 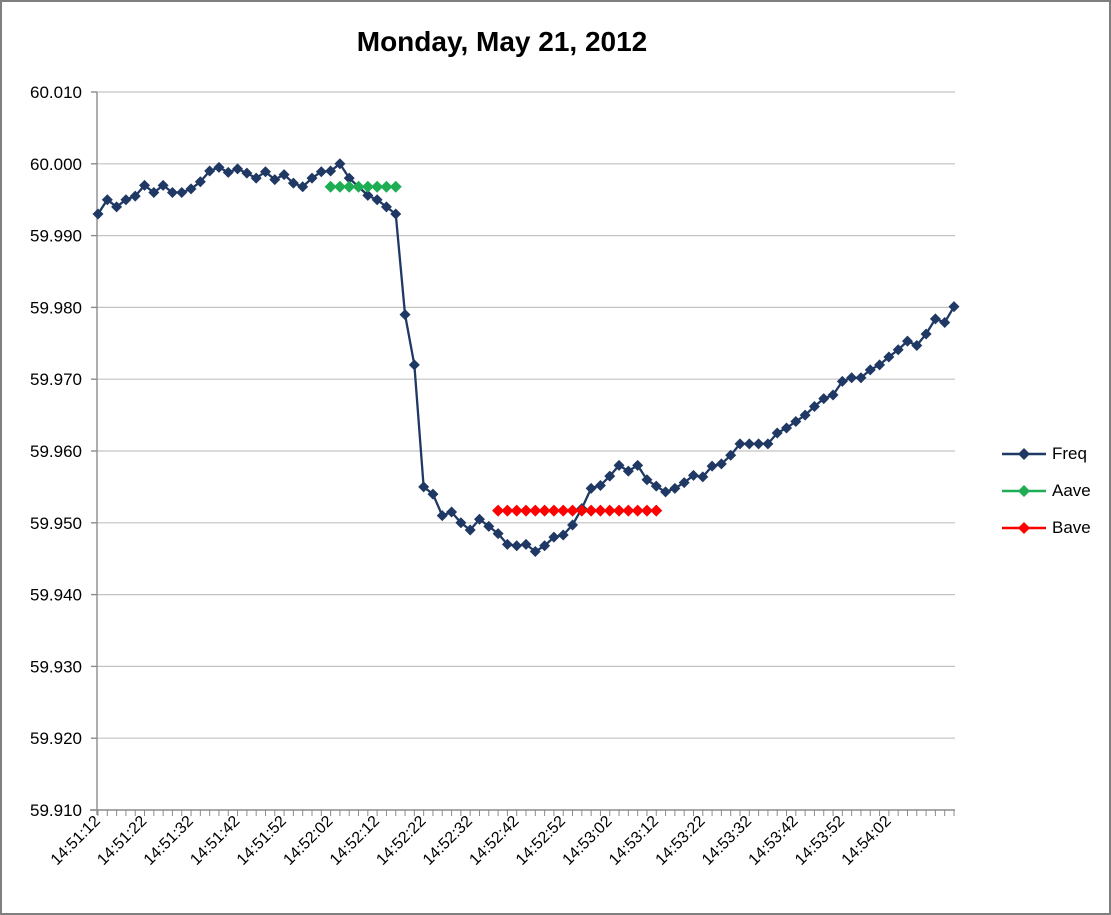 What do you see at coordinates (577, 510) in the screenshot?
I see `series-bave` at bounding box center [577, 510].